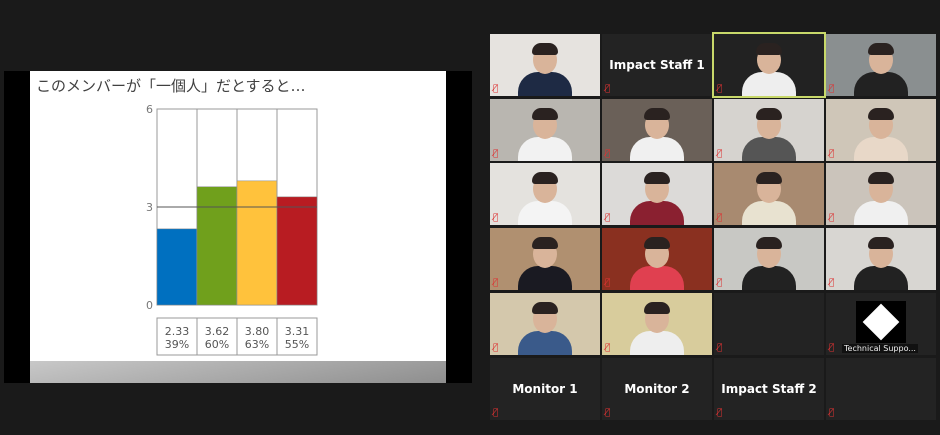 The image size is (940, 435). What do you see at coordinates (297, 344) in the screenshot?
I see `percent-label: 55%` at bounding box center [297, 344].